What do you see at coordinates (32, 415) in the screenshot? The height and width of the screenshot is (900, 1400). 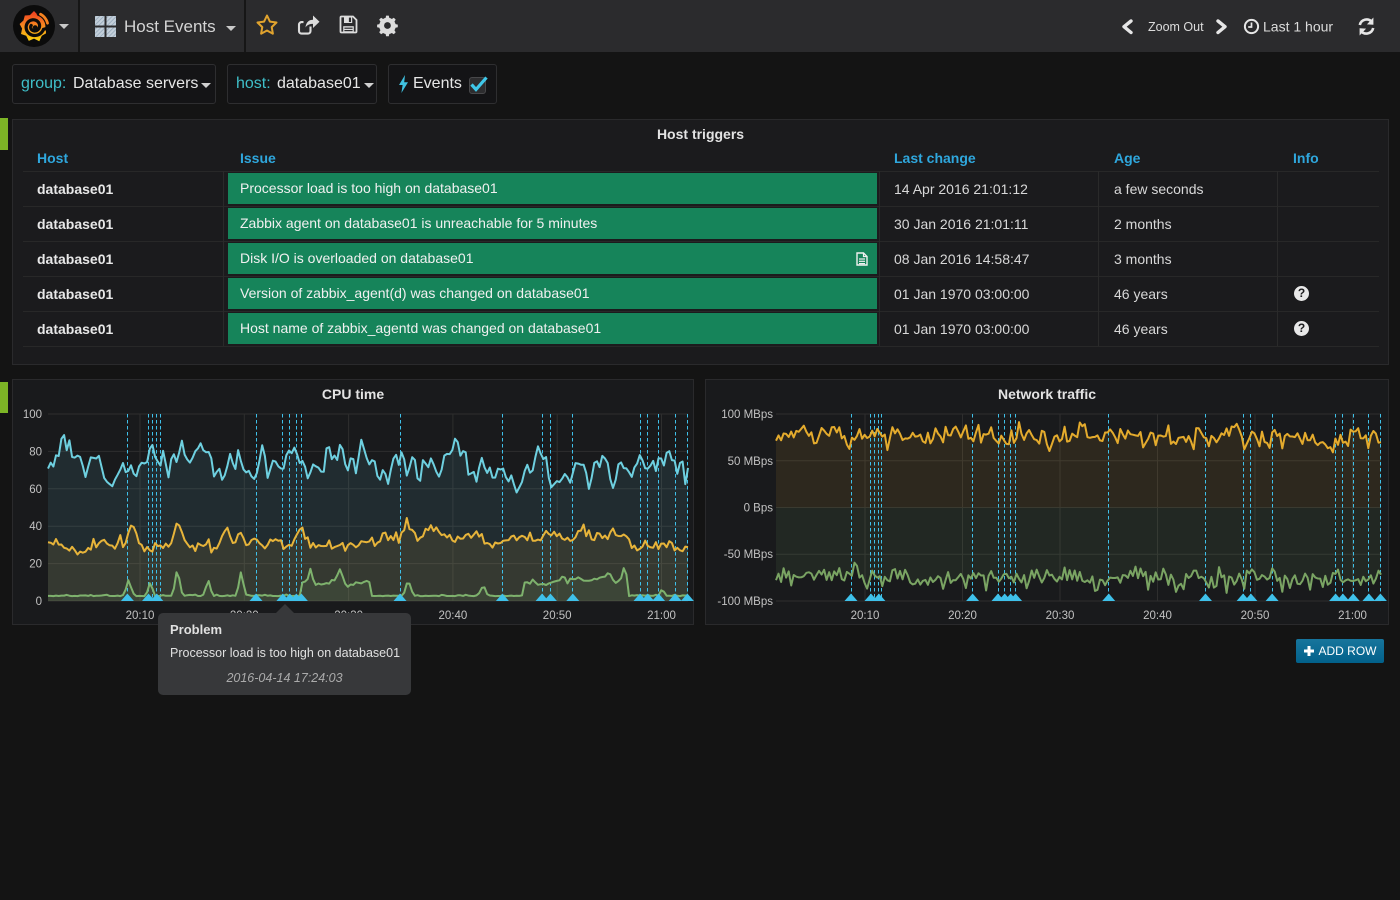 I see `svg-text: 100` at bounding box center [32, 415].